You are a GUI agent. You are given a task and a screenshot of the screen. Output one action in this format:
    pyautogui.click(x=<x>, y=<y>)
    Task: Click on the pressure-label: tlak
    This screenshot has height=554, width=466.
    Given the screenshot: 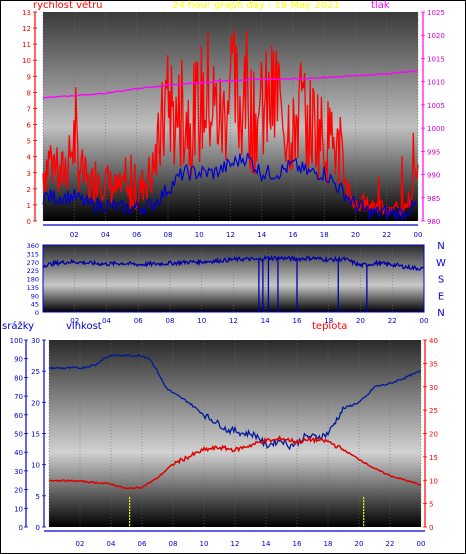 What is the action you would take?
    pyautogui.click(x=380, y=5)
    